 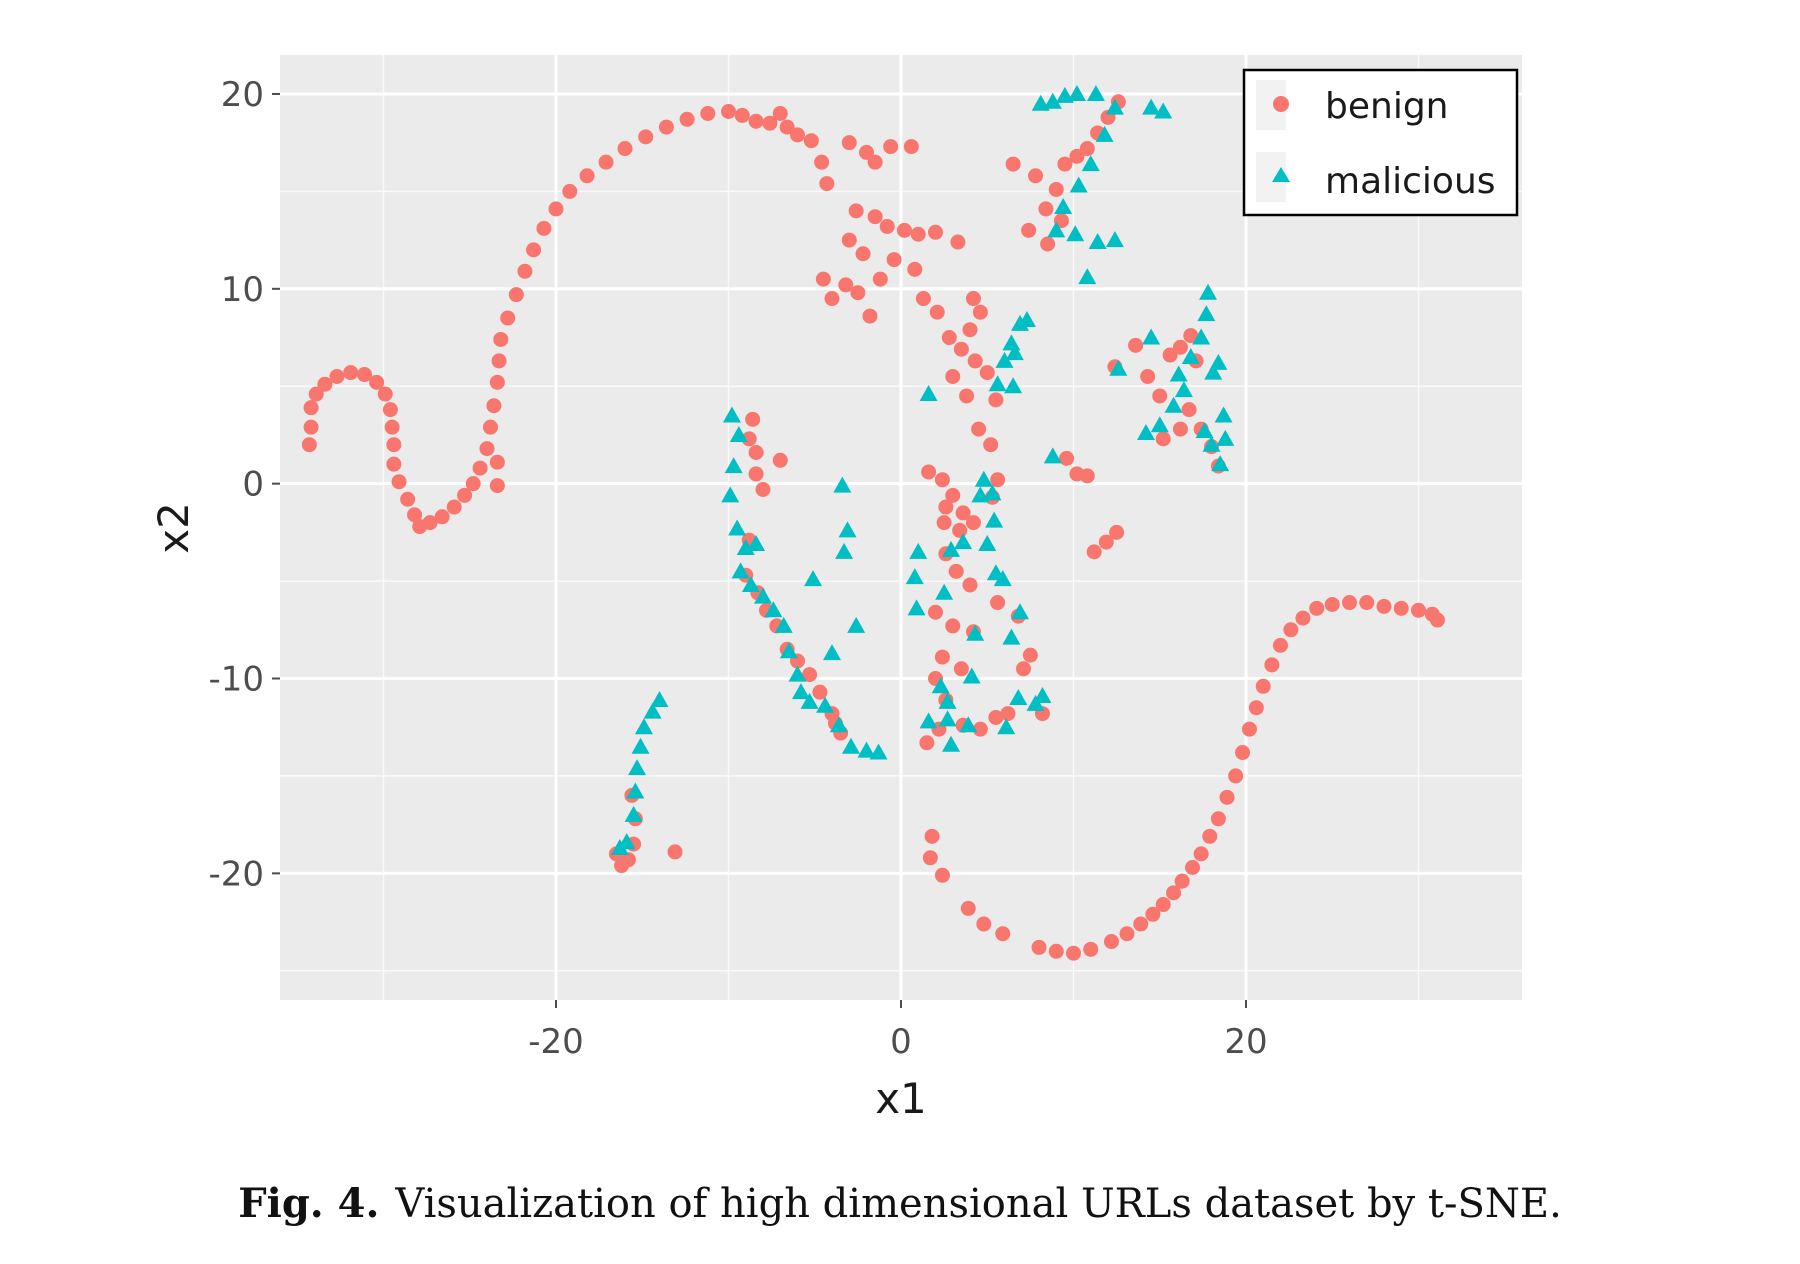 What do you see at coordinates (1245, 1042) in the screenshot?
I see `x-tick-label: 20` at bounding box center [1245, 1042].